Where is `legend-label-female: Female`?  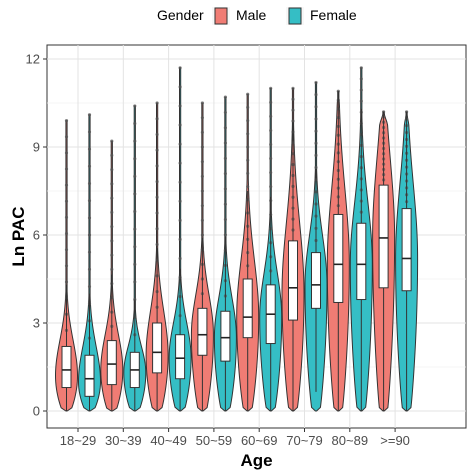 legend-label-female: Female is located at coordinates (333, 15).